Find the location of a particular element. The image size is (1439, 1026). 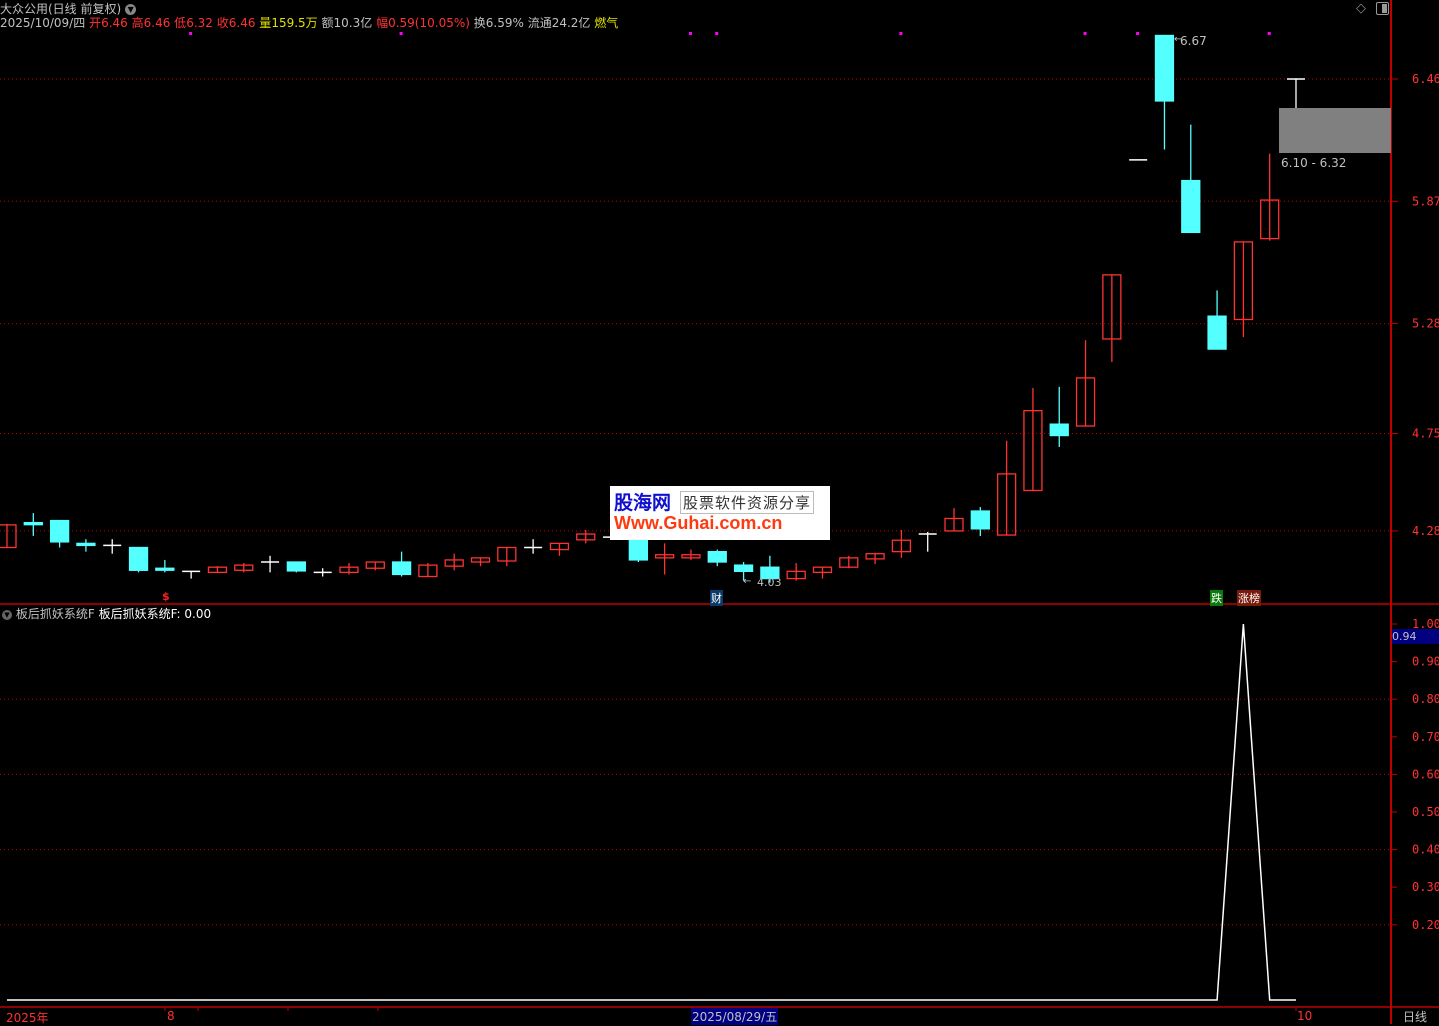

indicator-yaxis-label: 0.70 is located at coordinates (1425, 737).